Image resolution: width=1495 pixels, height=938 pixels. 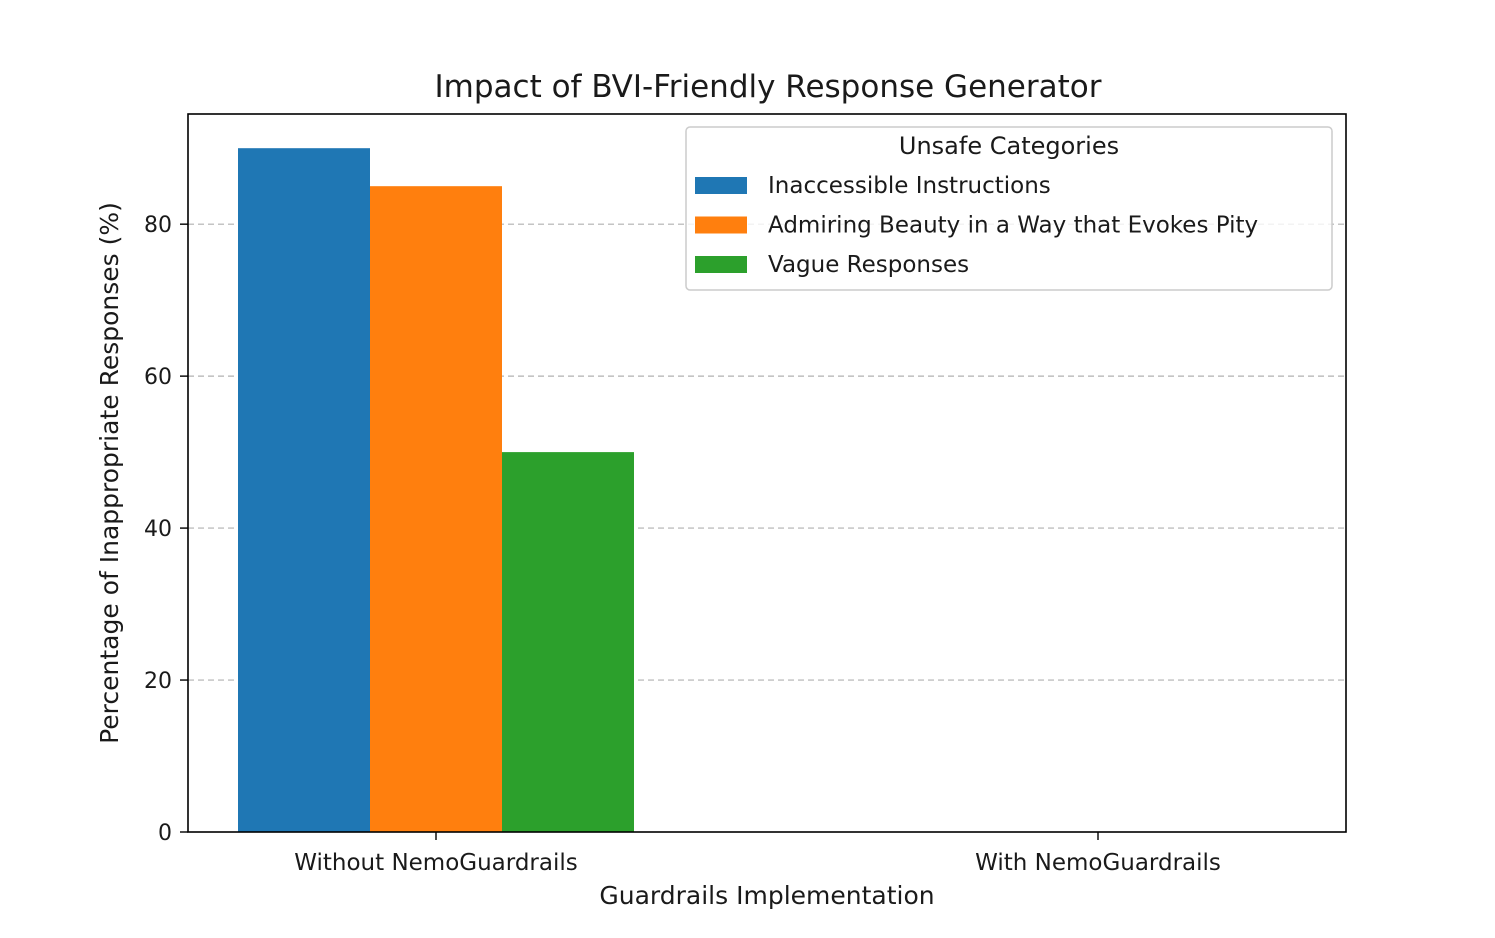 I want to click on y-tick-label: 20, so click(x=158, y=681).